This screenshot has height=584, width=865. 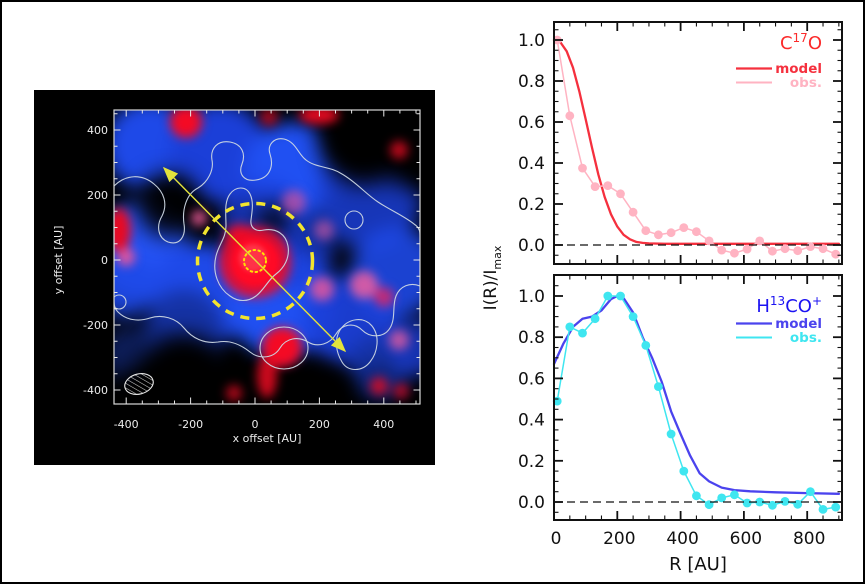 What do you see at coordinates (95, 390) in the screenshot?
I see `map-y-tick-label: -400` at bounding box center [95, 390].